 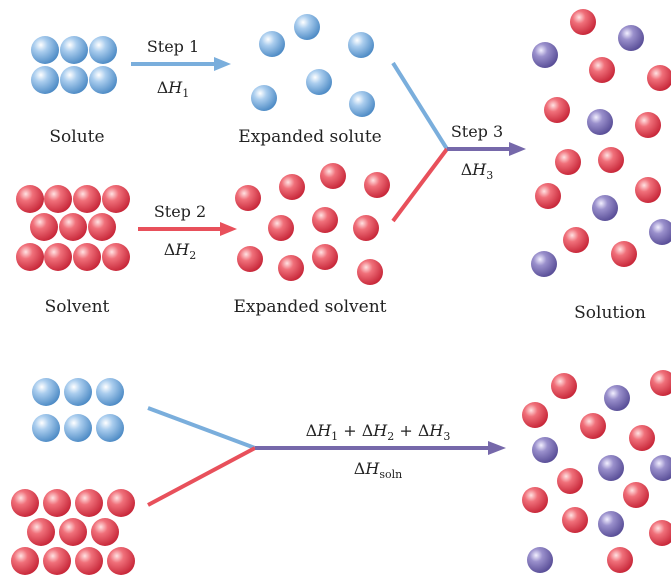 I want to click on expanded-solute-particles, so click(x=313, y=65).